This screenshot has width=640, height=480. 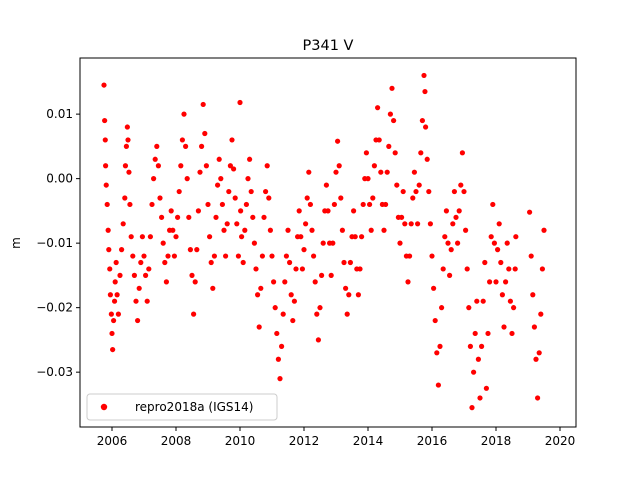 What do you see at coordinates (496, 441) in the screenshot?
I see `x-tick-label: 2018` at bounding box center [496, 441].